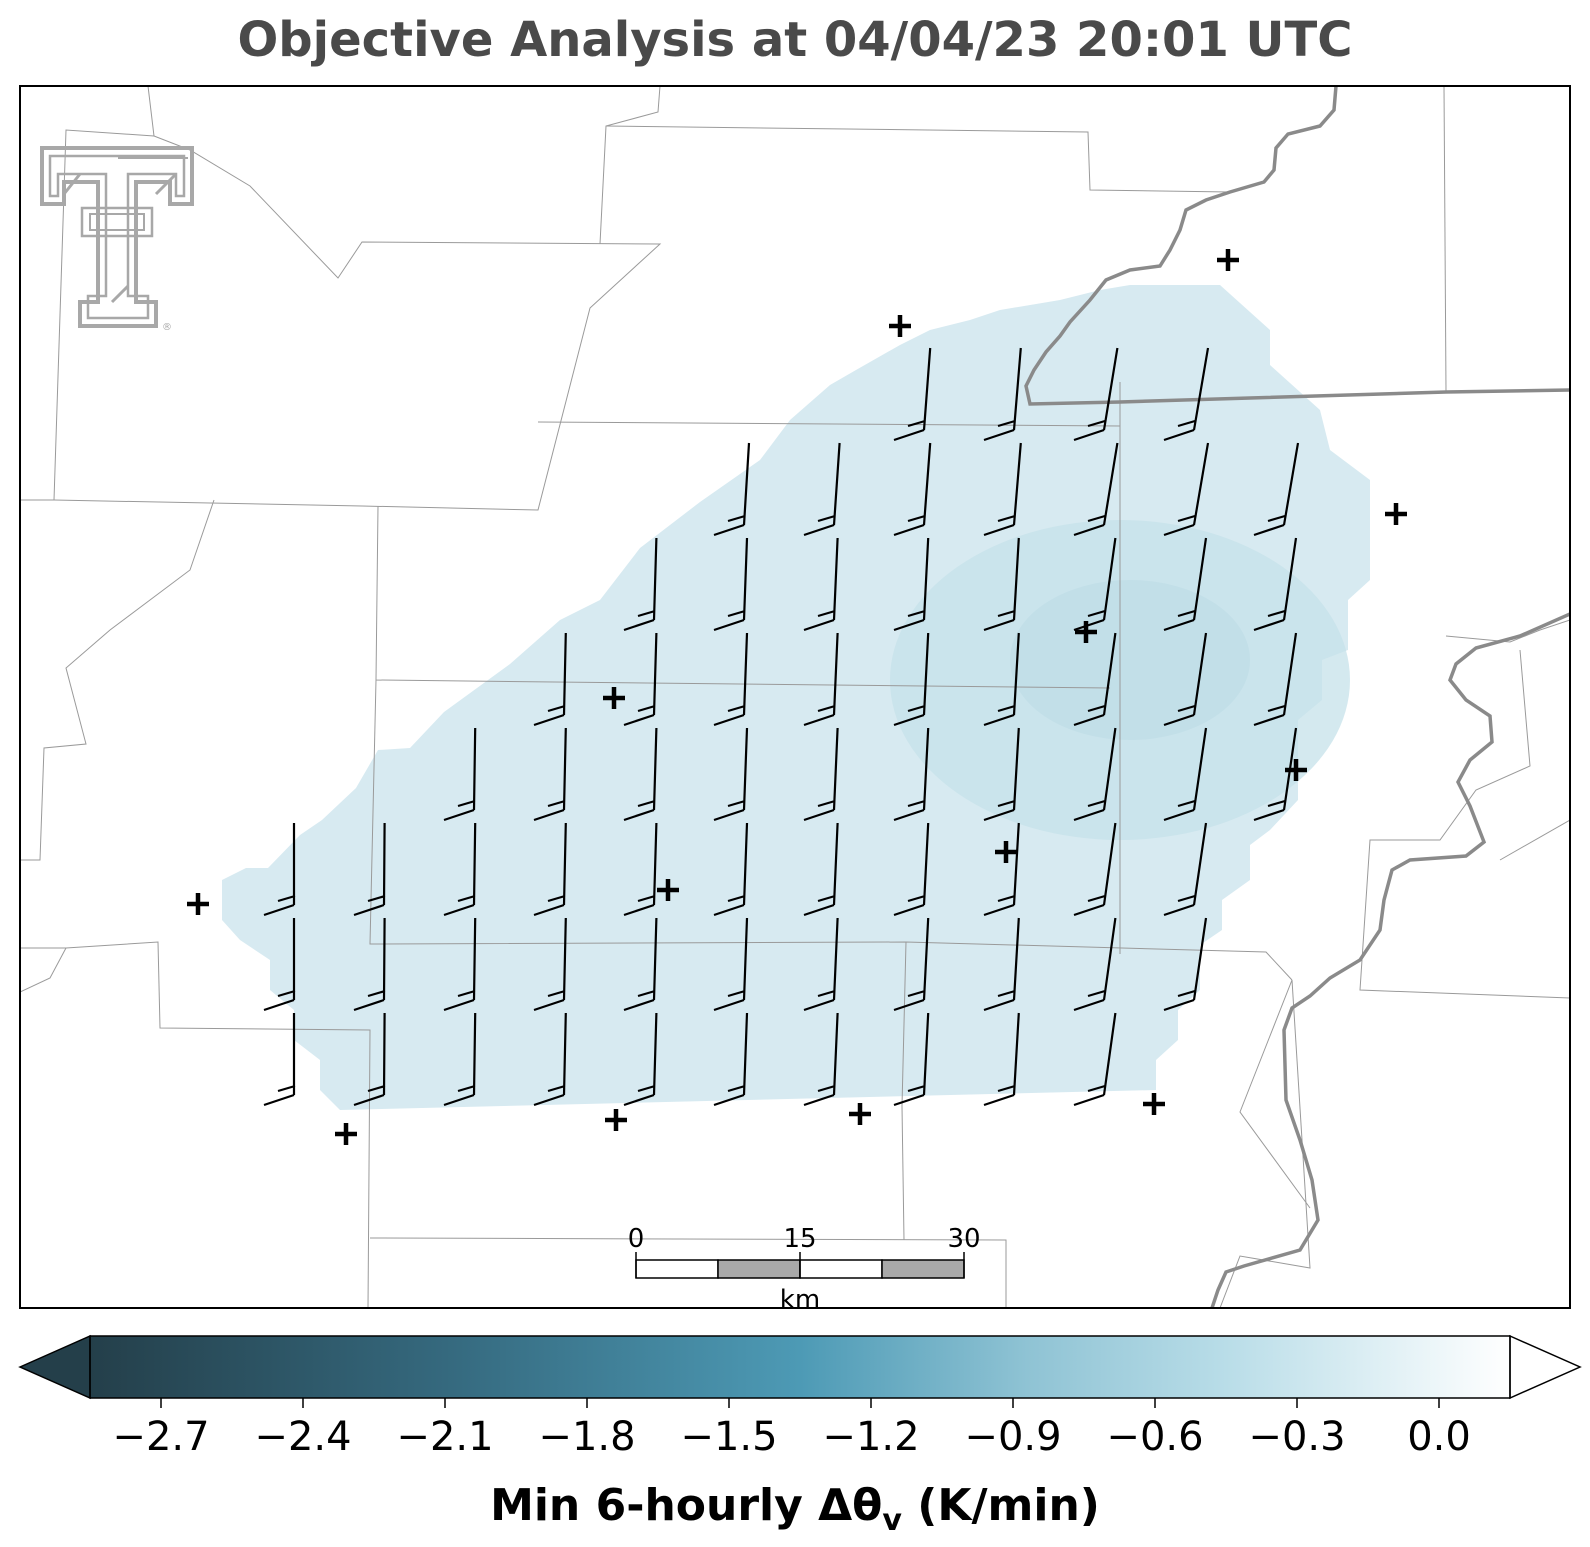 Image resolution: width=1590 pixels, height=1547 pixels. I want to click on scale-bar: 0 15 30 km, so click(804, 1269).